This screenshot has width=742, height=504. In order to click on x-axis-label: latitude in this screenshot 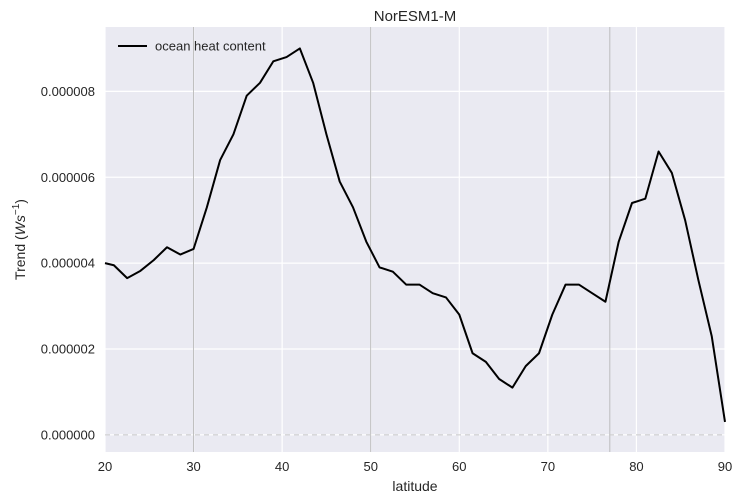, I will do `click(414, 486)`.